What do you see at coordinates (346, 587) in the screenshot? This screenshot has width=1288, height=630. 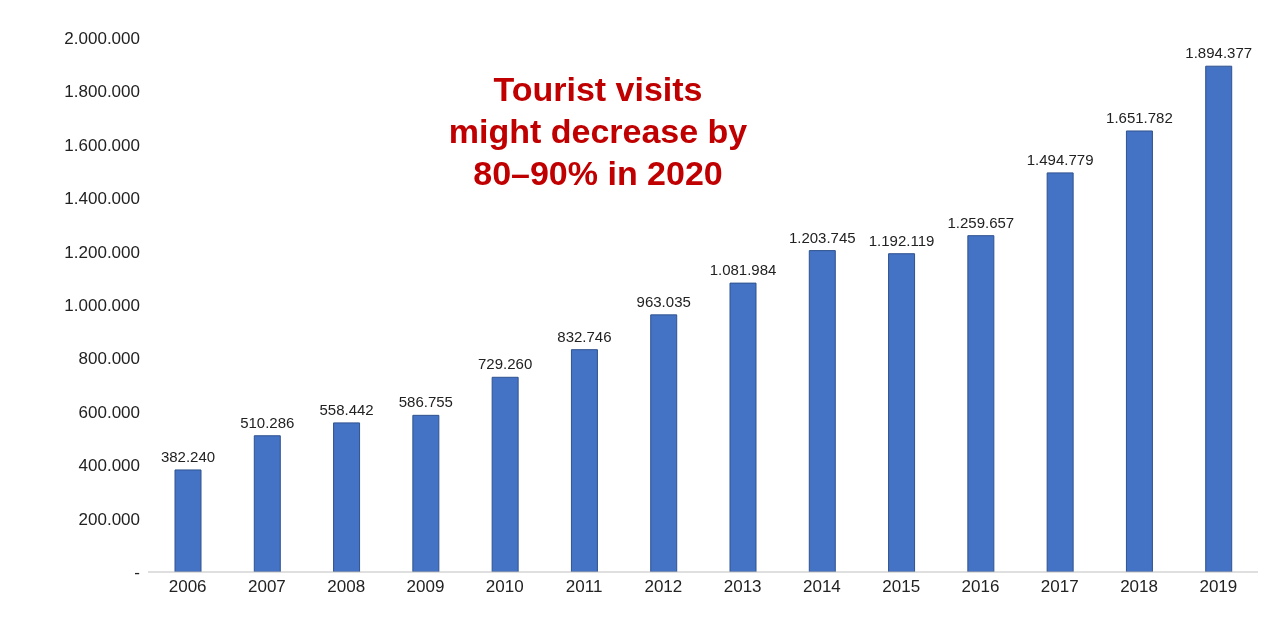 I see `x-tick-label: 2008` at bounding box center [346, 587].